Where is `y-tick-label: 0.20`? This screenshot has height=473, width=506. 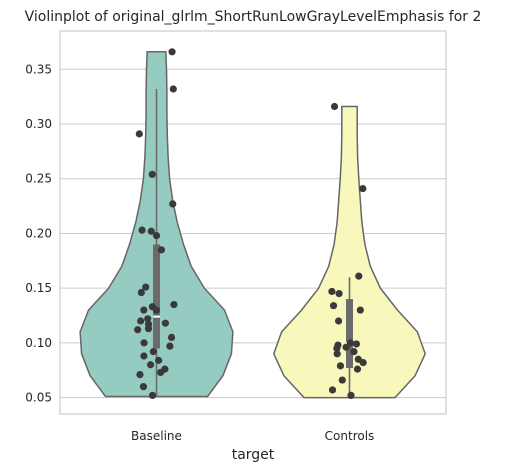
y-tick-label: 0.20 is located at coordinates (38, 233).